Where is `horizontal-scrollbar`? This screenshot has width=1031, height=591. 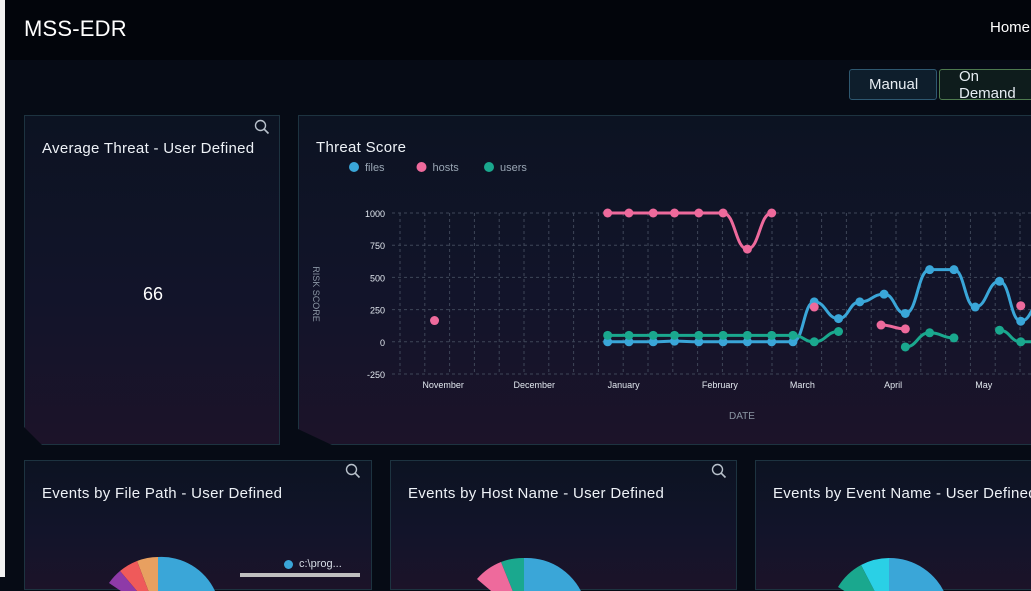
horizontal-scrollbar is located at coordinates (300, 575).